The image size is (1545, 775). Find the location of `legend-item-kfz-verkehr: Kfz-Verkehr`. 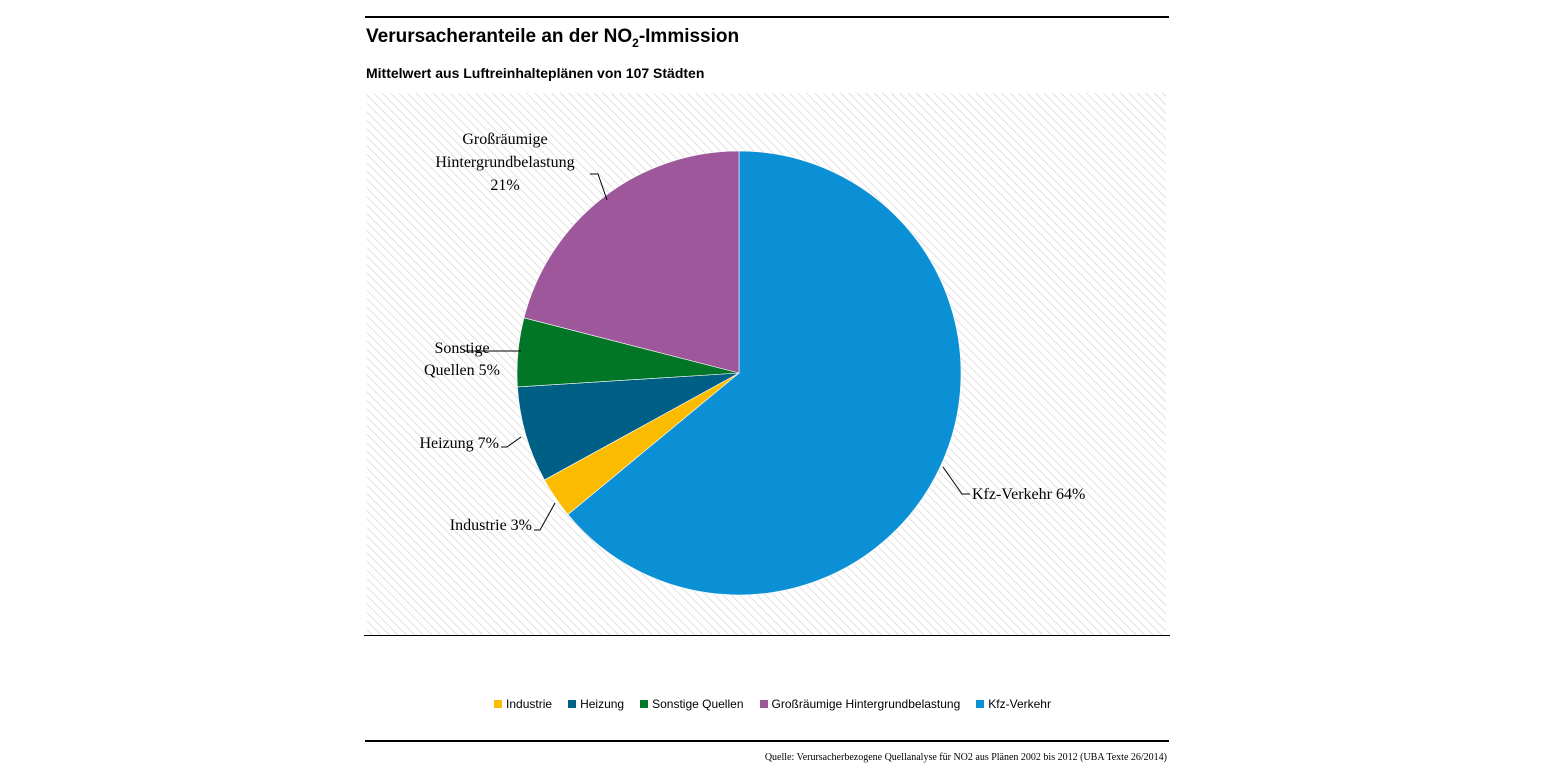

legend-item-kfz-verkehr: Kfz-Verkehr is located at coordinates (1013, 704).